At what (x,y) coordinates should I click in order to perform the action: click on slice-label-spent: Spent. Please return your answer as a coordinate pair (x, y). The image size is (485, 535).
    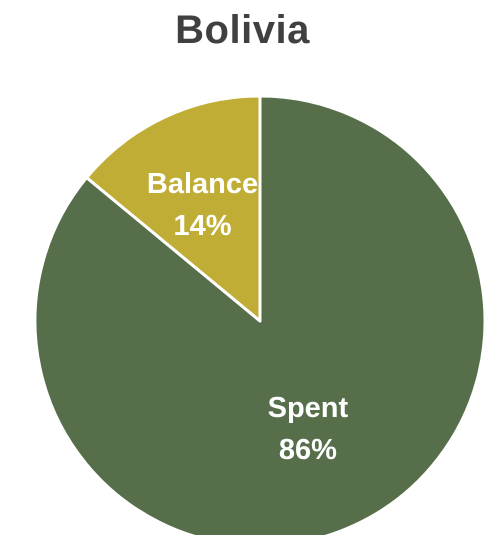
    Looking at the image, I should click on (308, 408).